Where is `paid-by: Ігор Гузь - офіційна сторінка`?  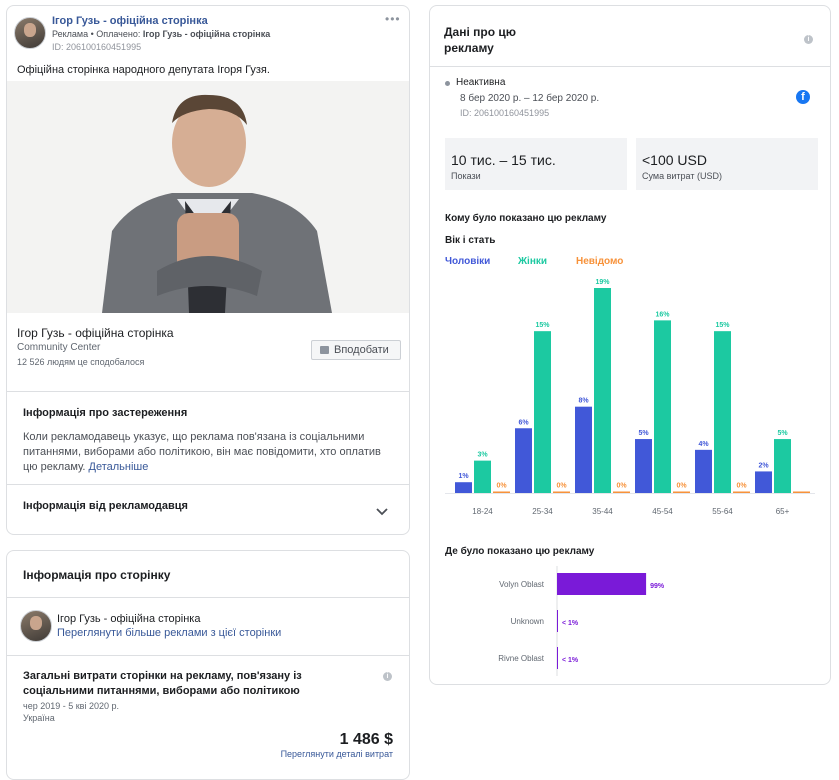
paid-by: Ігор Гузь - офіційна сторінка is located at coordinates (206, 34).